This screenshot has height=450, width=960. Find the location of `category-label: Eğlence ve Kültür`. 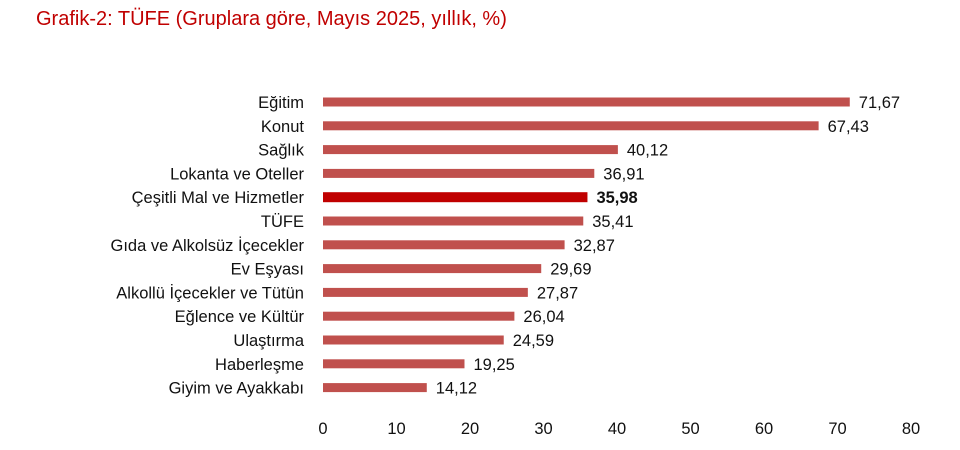

category-label: Eğlence ve Kültür is located at coordinates (240, 317).